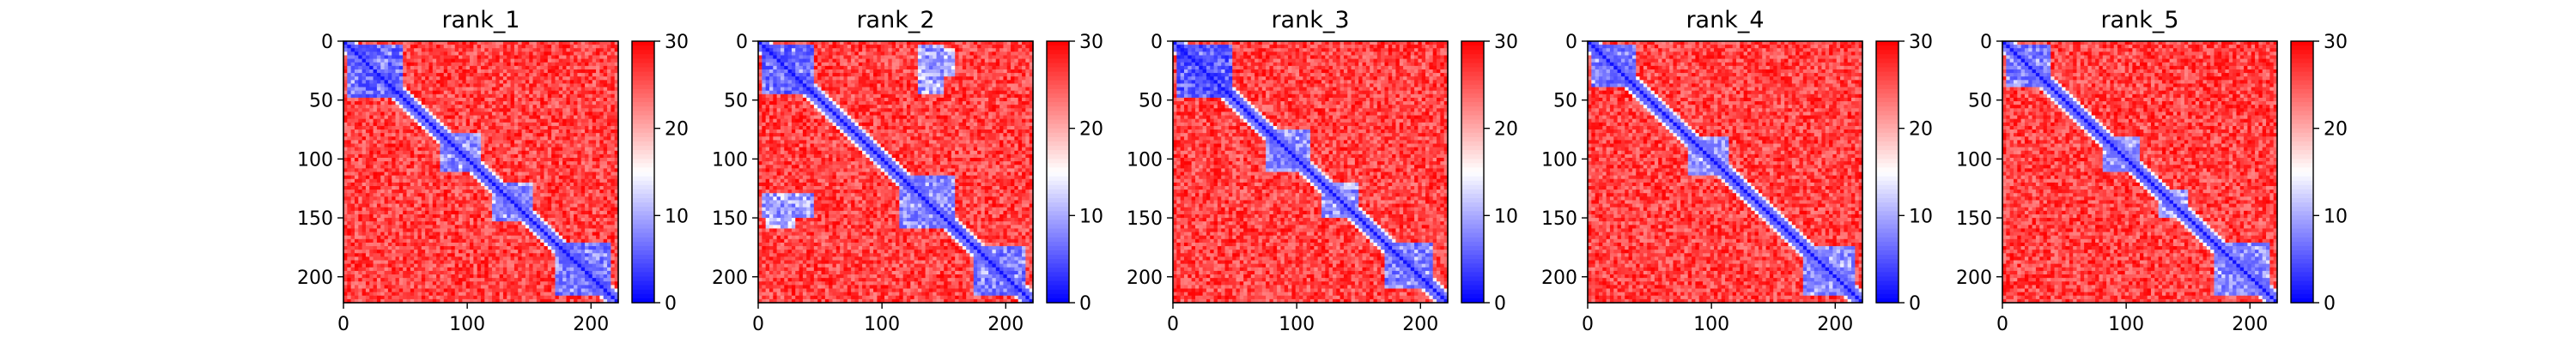 This screenshot has width=2576, height=343. Describe the element at coordinates (480, 20) in the screenshot. I see `panel-title: rank_1` at that location.